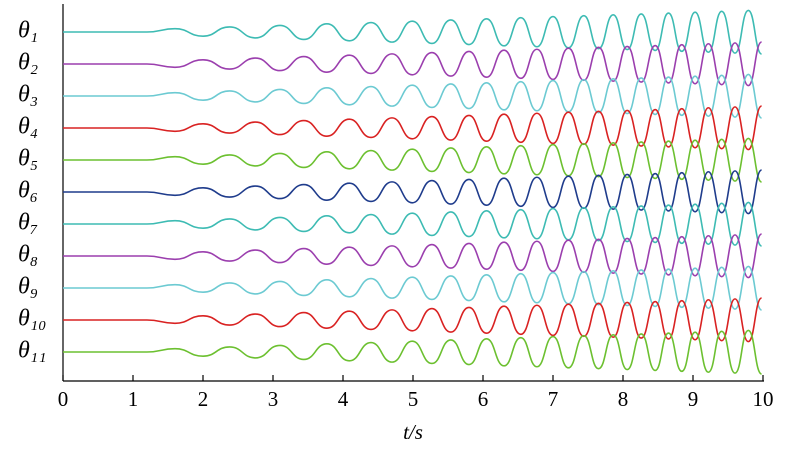  Describe the element at coordinates (203, 399) in the screenshot. I see `x-tick-label: 2` at that location.